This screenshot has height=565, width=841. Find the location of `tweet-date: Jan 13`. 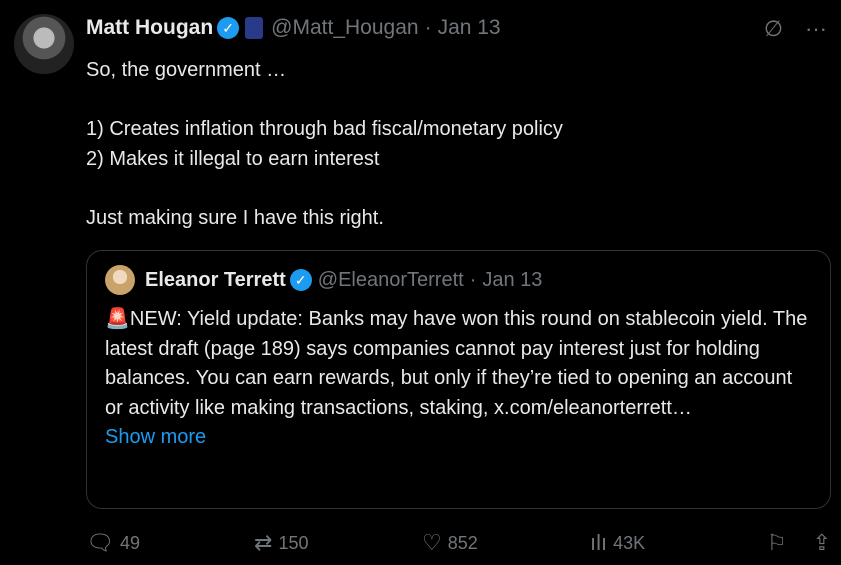

tweet-date: Jan 13 is located at coordinates (469, 27).